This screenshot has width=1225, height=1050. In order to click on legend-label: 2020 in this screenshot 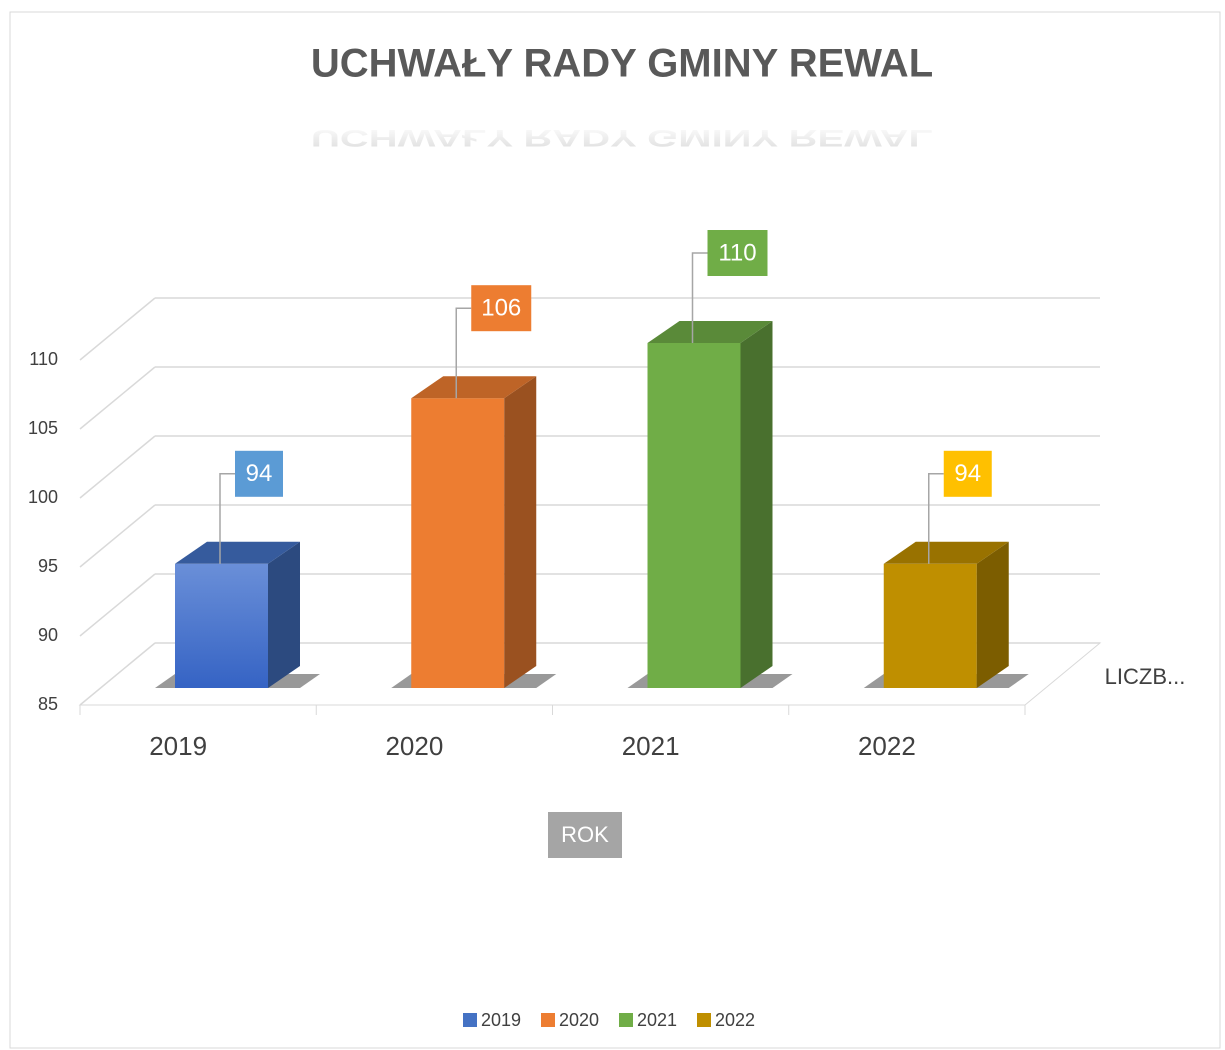, I will do `click(579, 1020)`.